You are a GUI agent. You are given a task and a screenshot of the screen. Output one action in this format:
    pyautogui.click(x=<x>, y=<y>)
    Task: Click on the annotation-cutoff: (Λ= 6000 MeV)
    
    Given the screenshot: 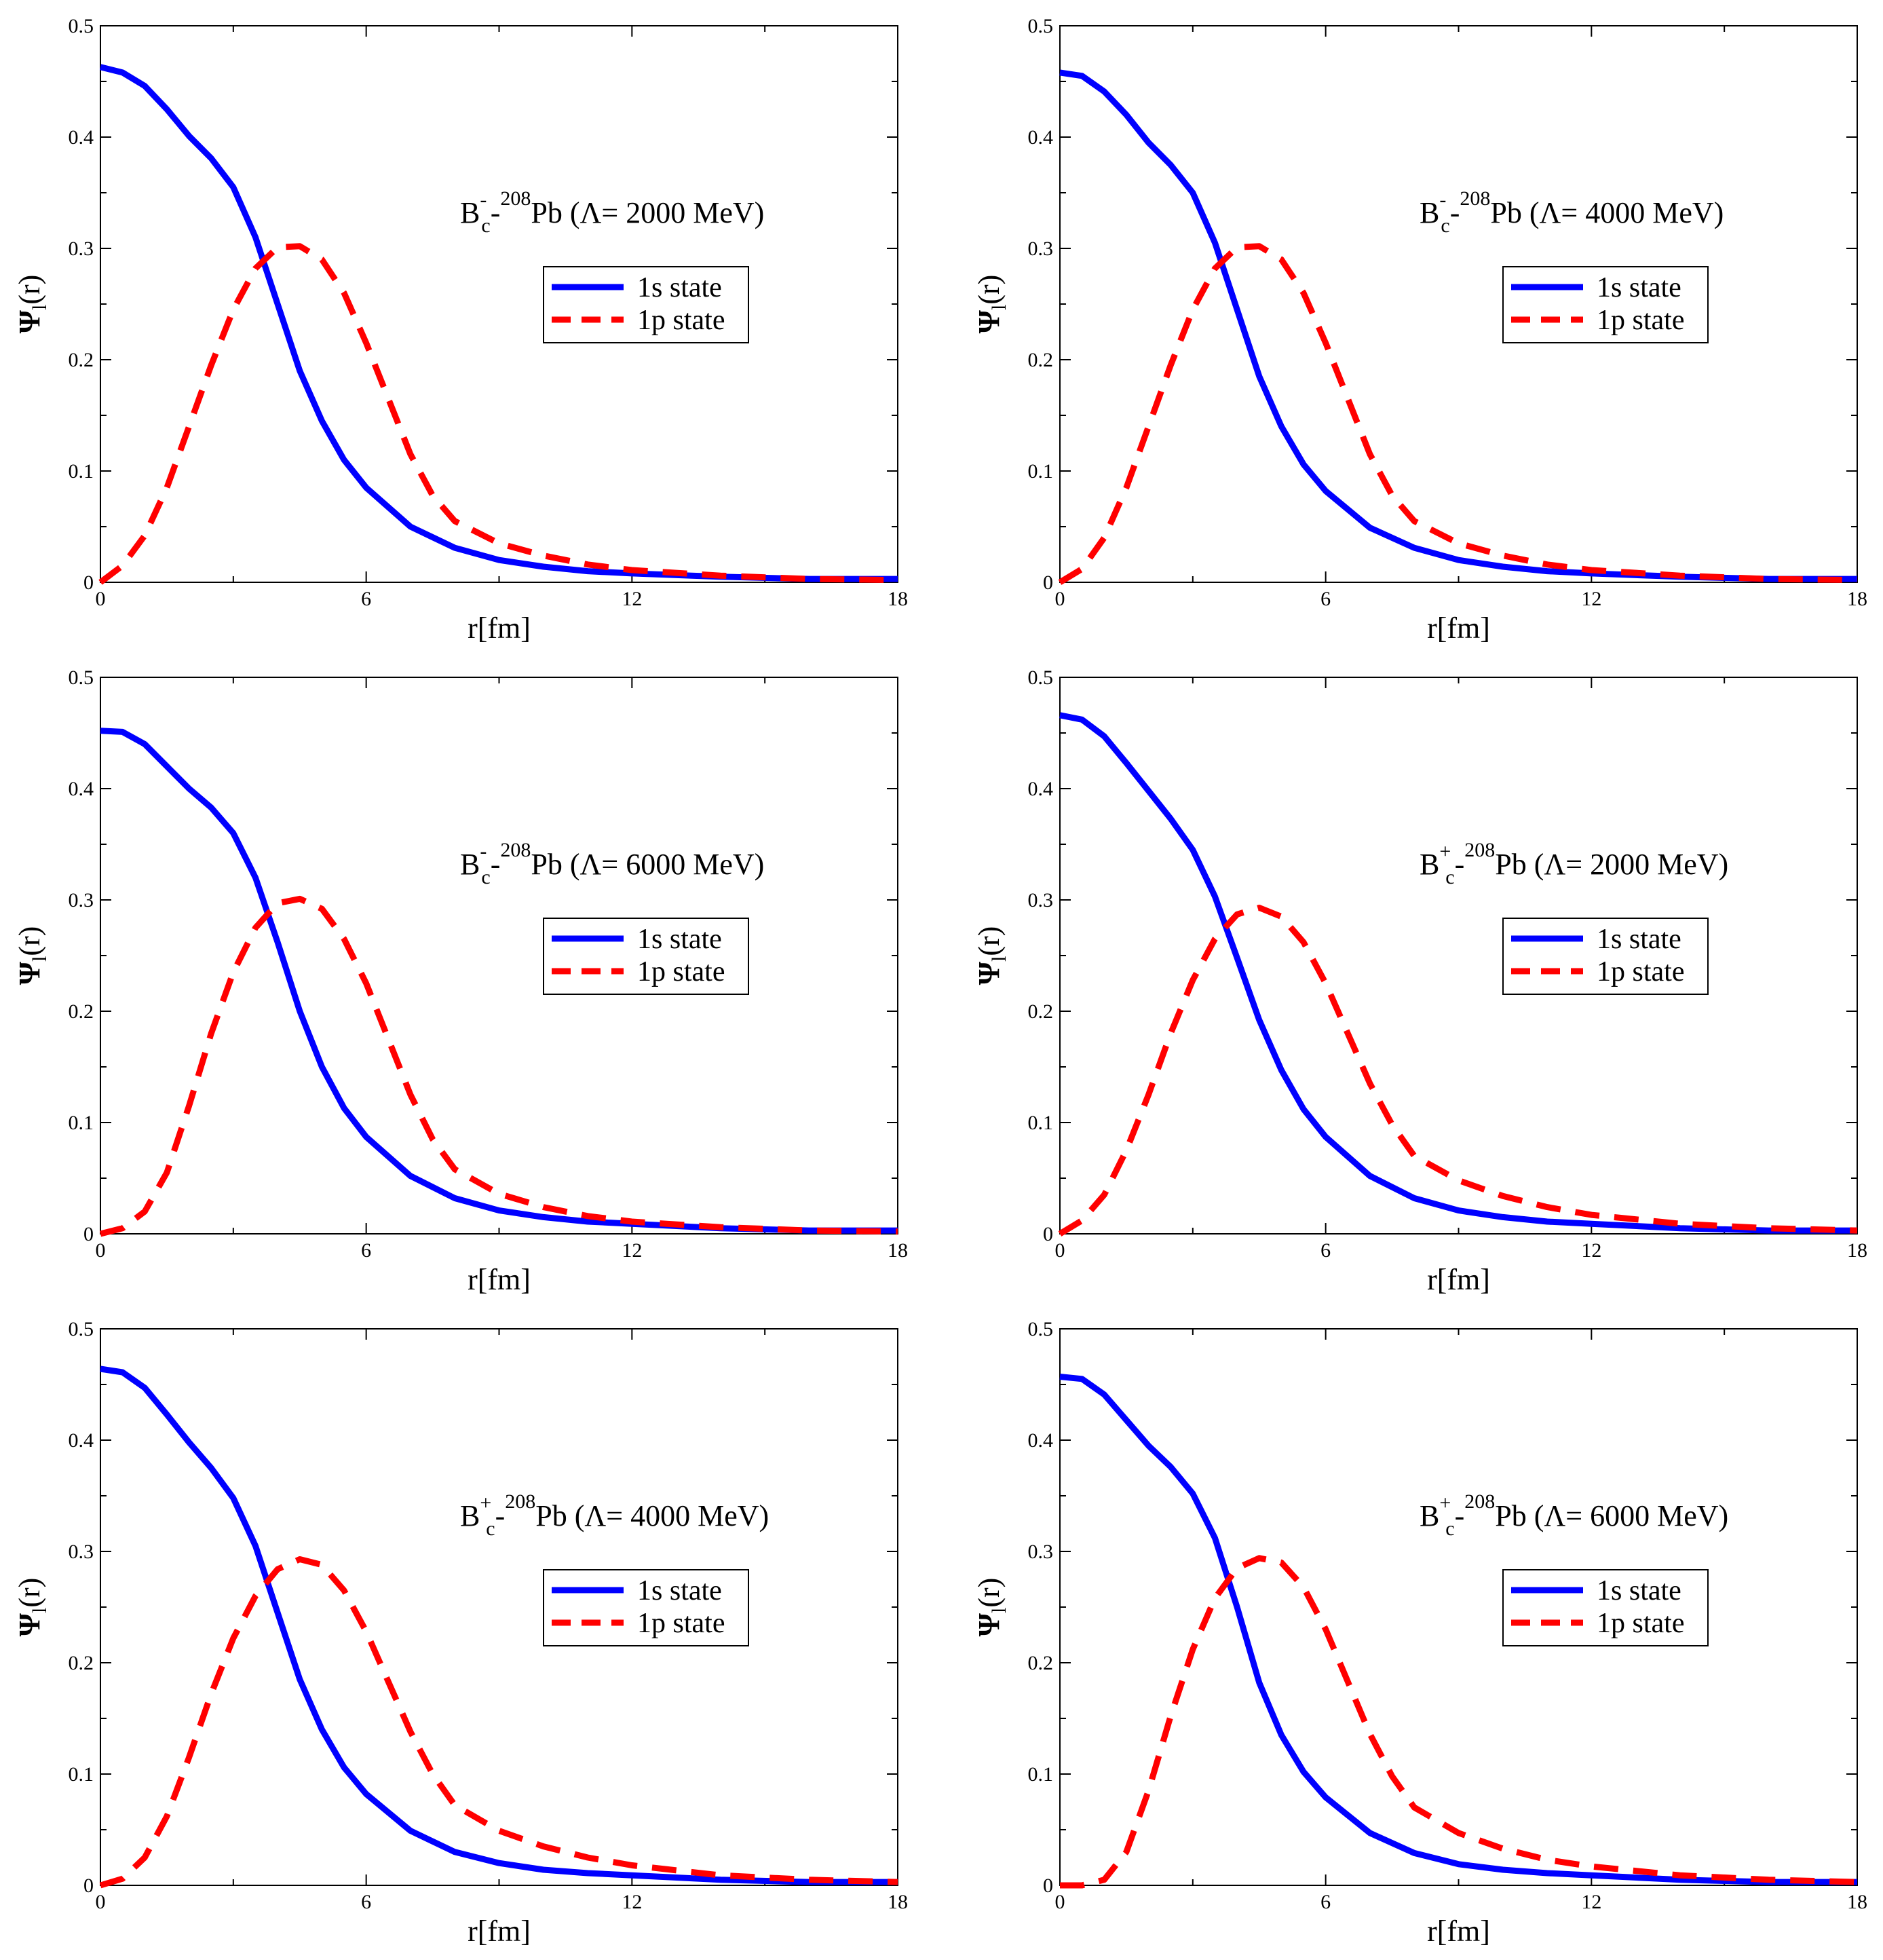 What is the action you would take?
    pyautogui.click(x=667, y=864)
    